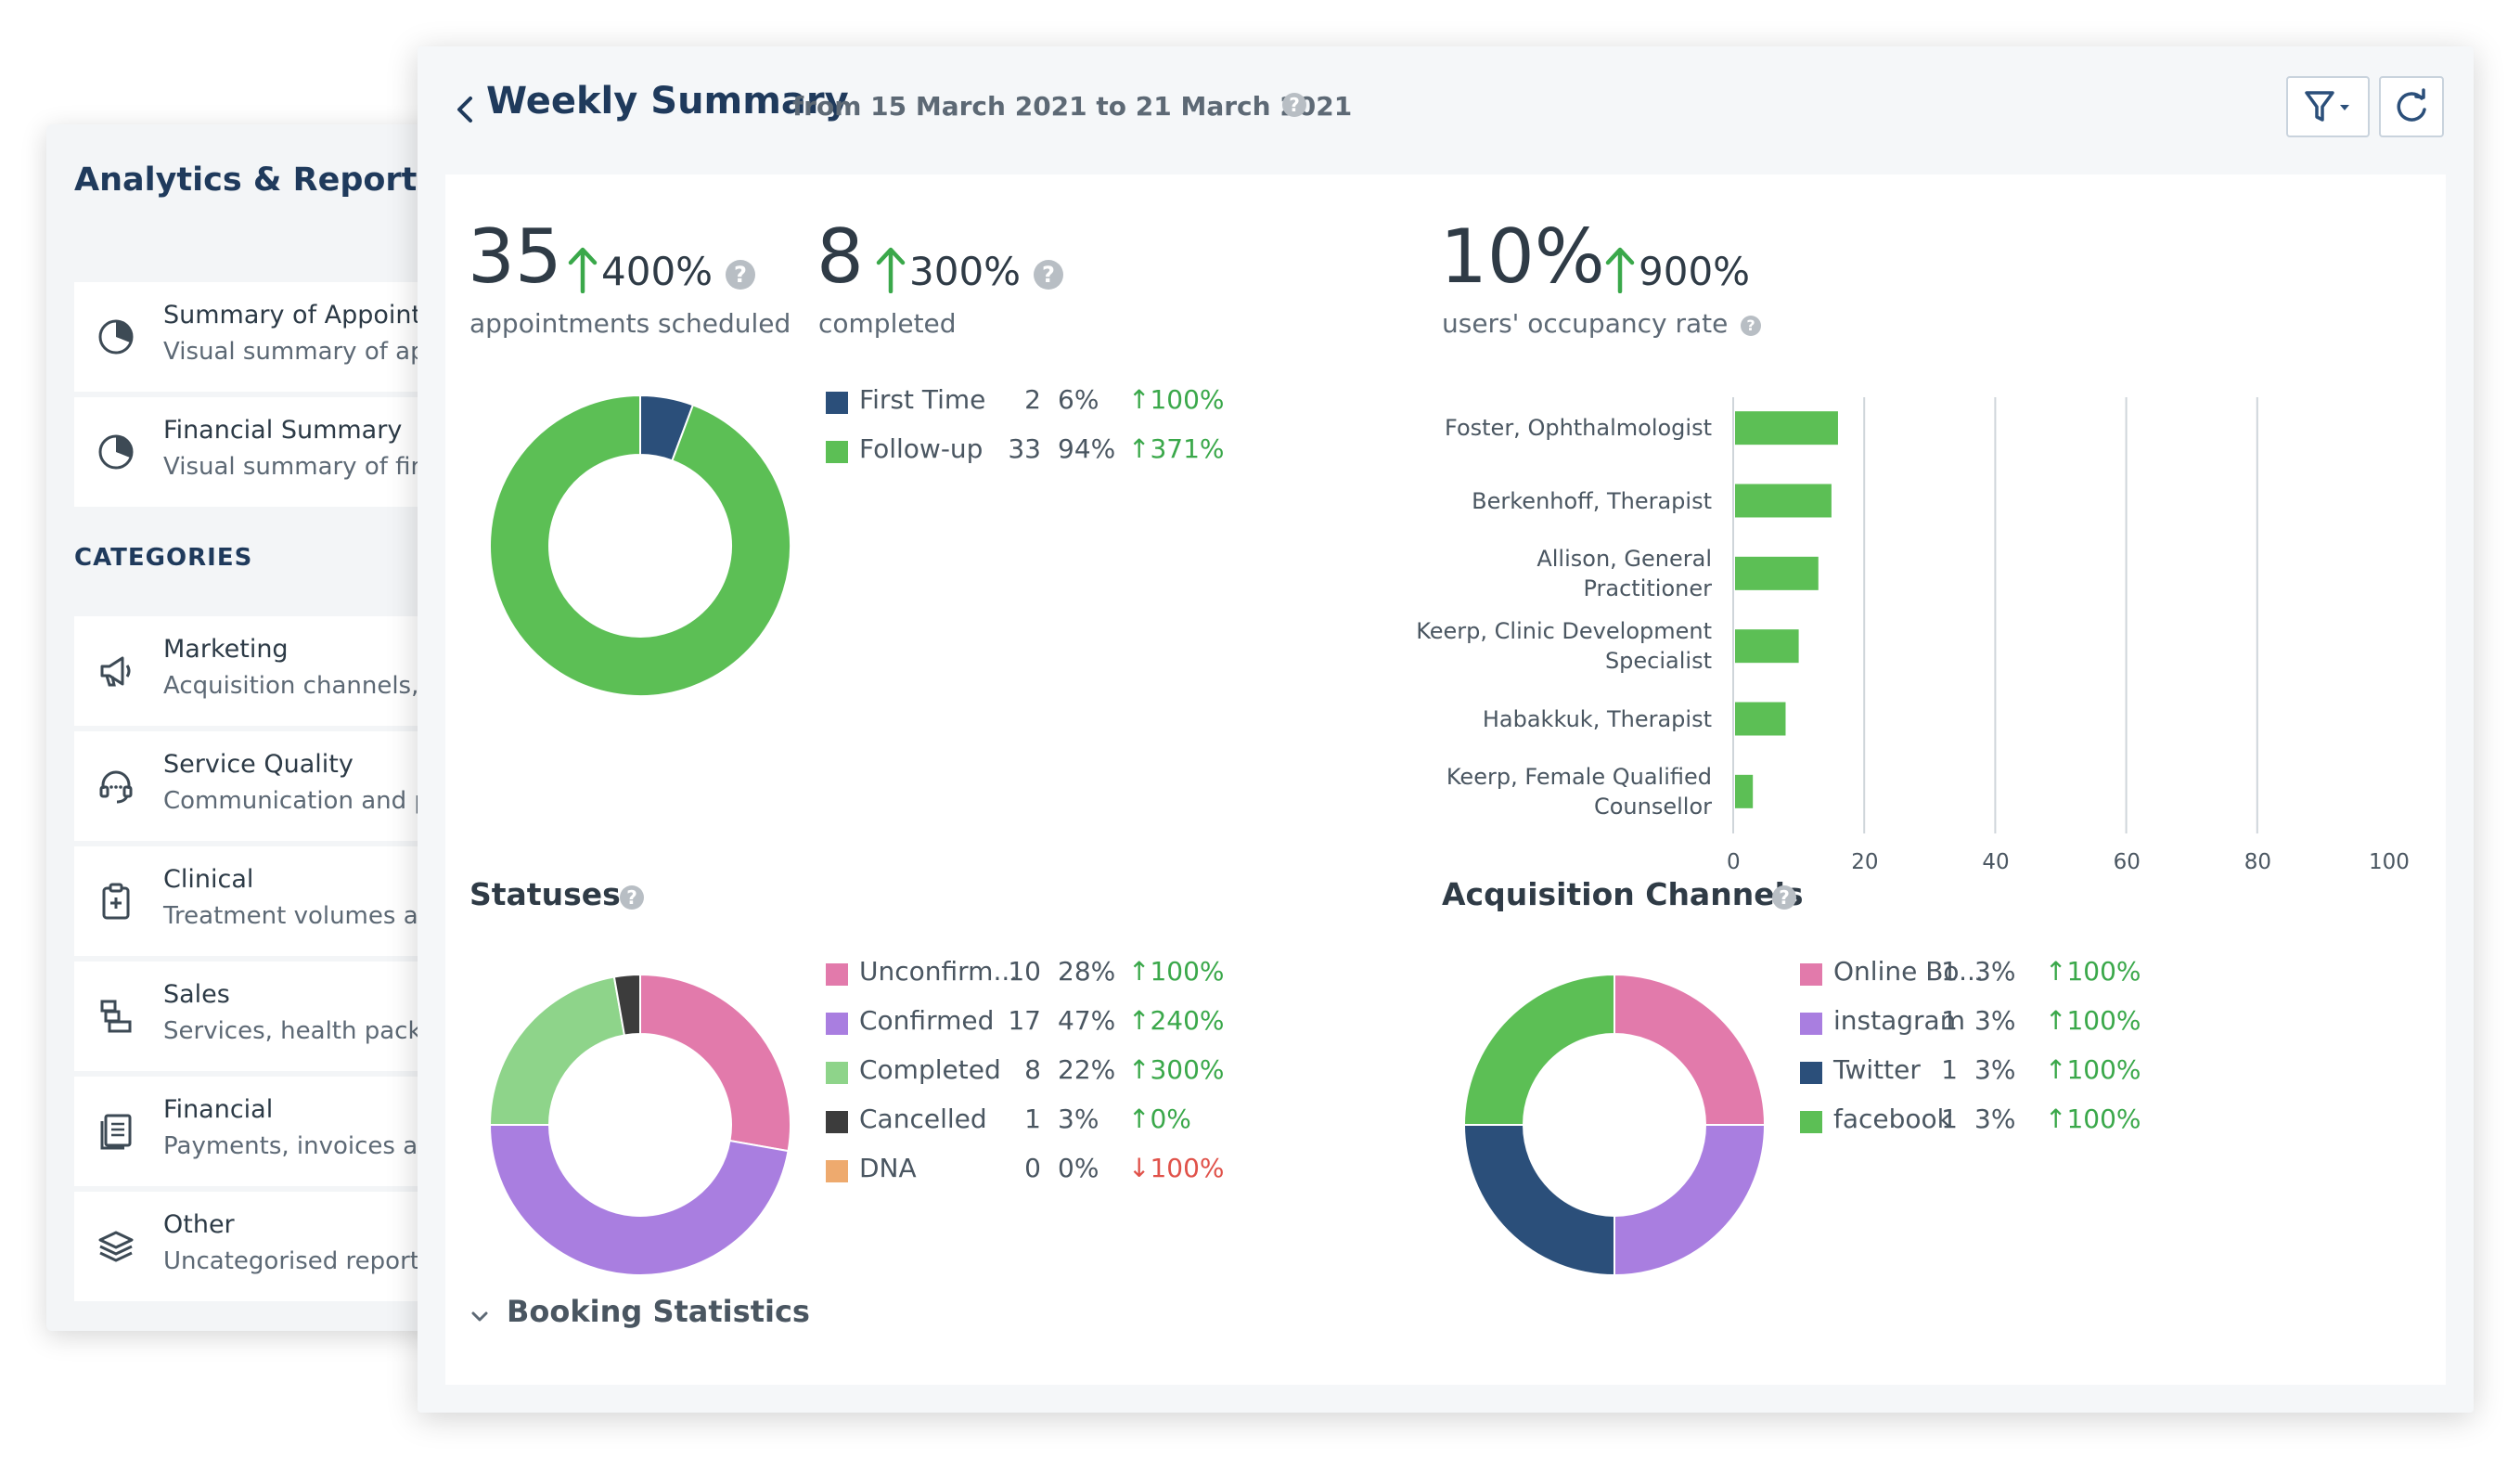 The width and height of the screenshot is (2520, 1459). I want to click on x-tick-label: 0, so click(1734, 862).